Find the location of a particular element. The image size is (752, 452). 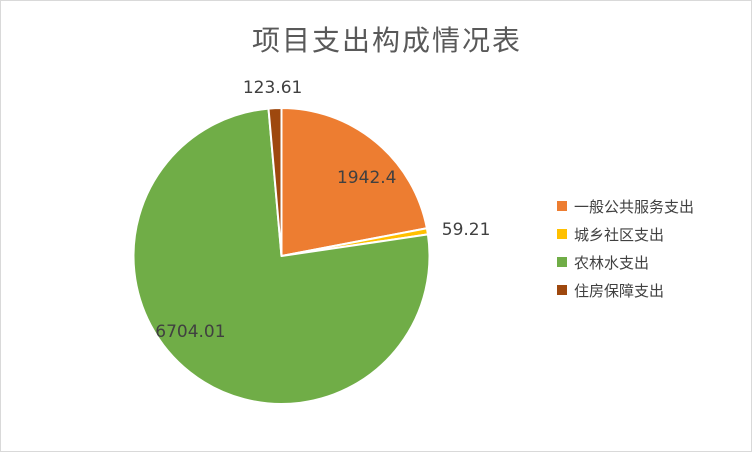

data-label-urban-rural-community: 59.21 is located at coordinates (466, 229).